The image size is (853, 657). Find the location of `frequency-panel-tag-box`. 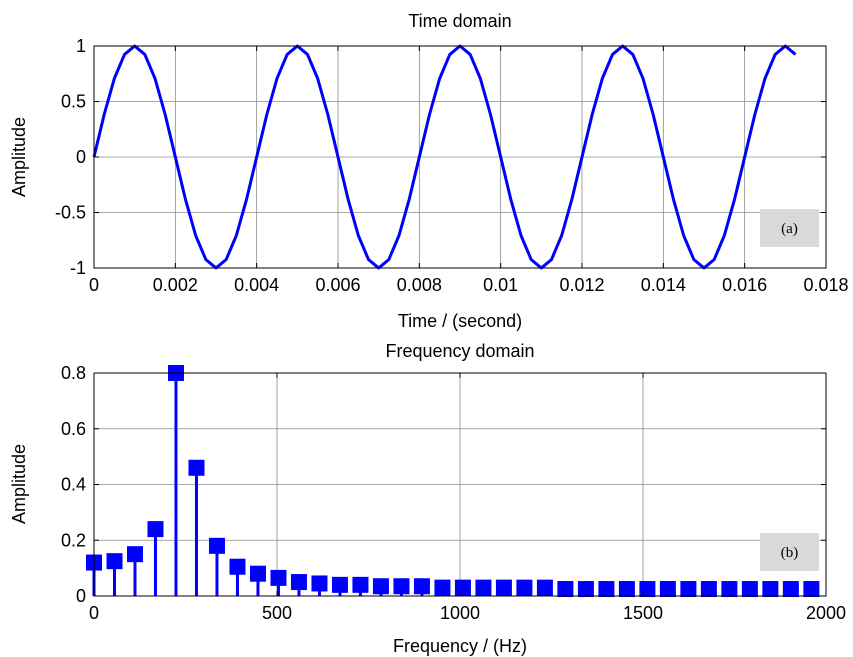

frequency-panel-tag-box is located at coordinates (789, 552).